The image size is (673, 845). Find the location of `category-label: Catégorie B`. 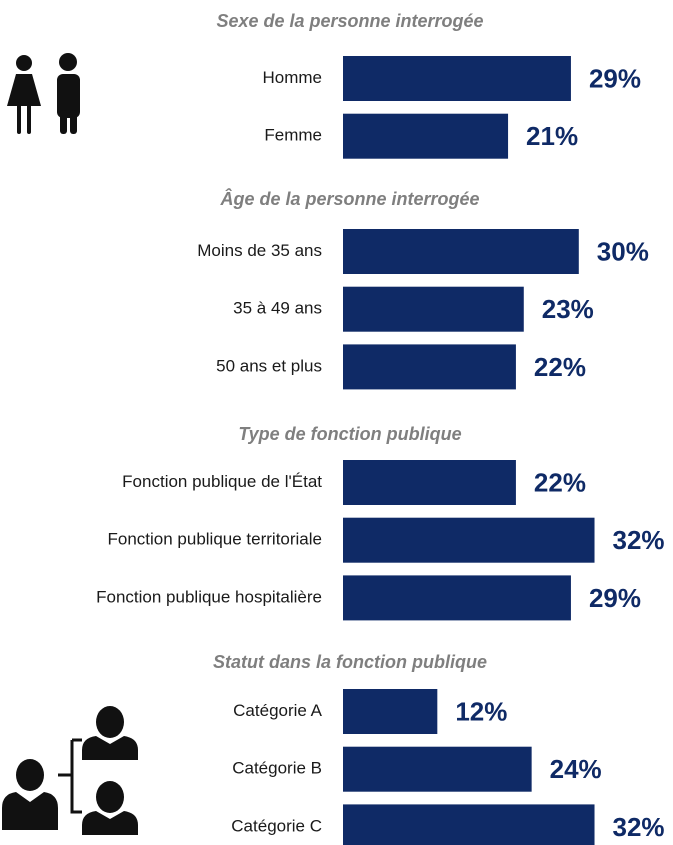

category-label: Catégorie B is located at coordinates (277, 768).